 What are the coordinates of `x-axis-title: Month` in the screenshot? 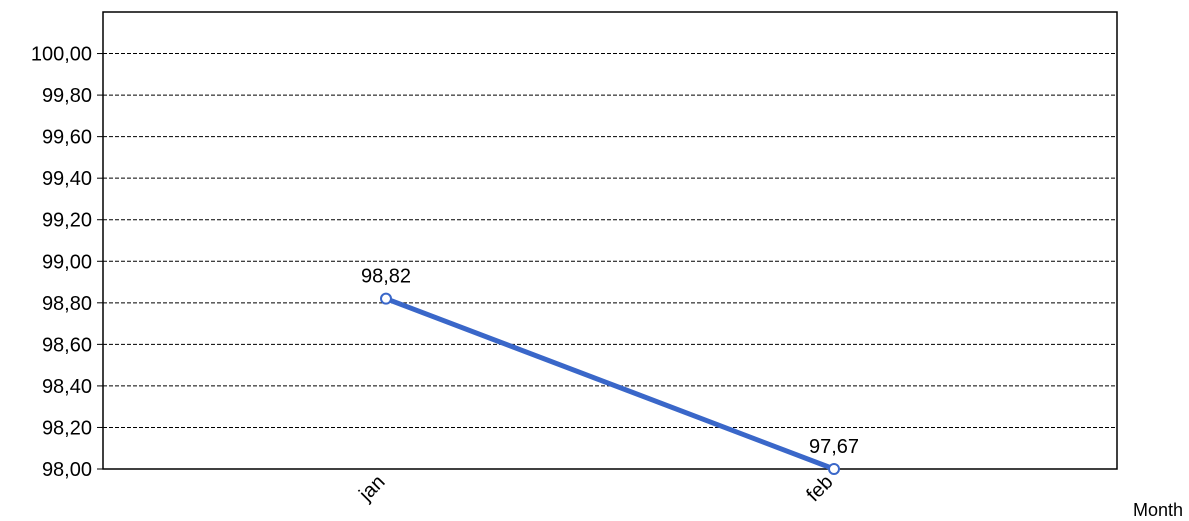 It's located at (1158, 510).